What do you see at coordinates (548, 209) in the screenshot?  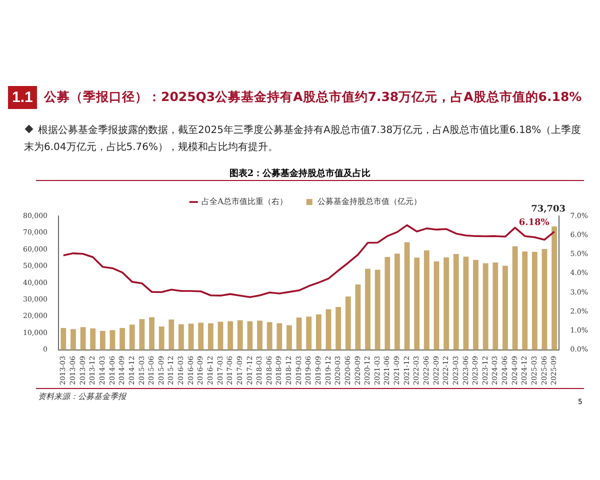 I see `data-label: 73,703` at bounding box center [548, 209].